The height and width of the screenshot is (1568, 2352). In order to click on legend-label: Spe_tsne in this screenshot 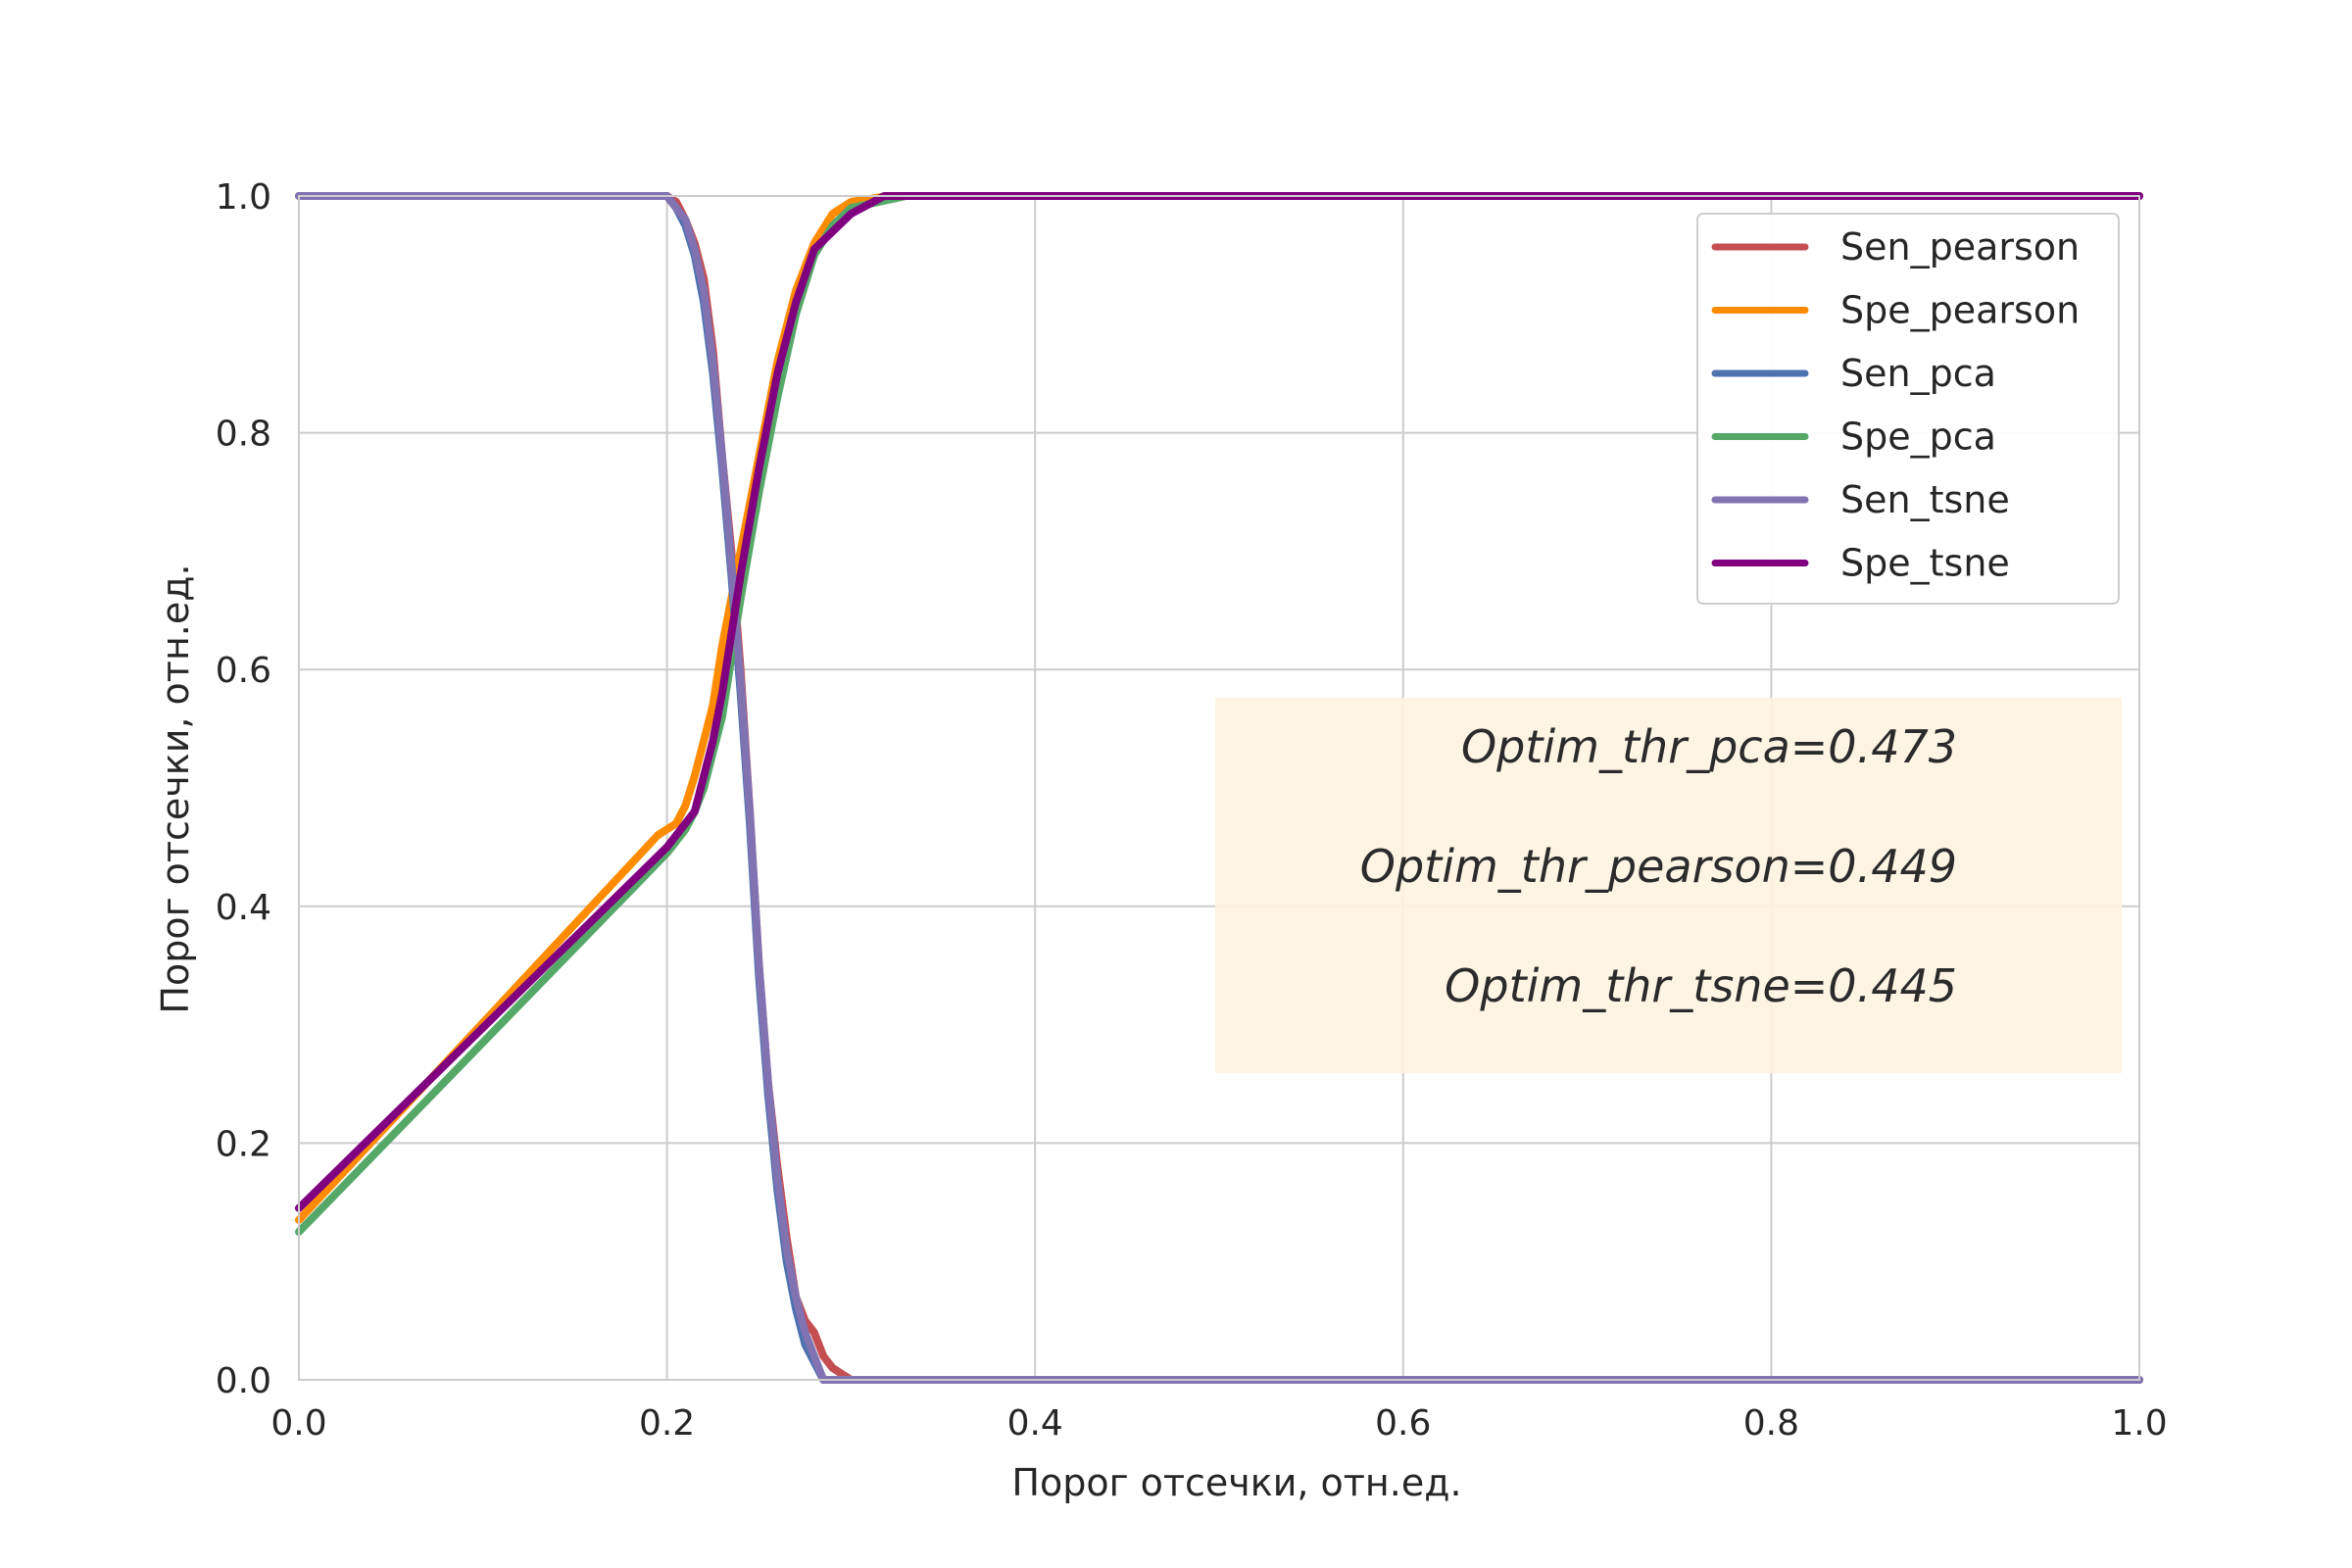, I will do `click(1925, 563)`.